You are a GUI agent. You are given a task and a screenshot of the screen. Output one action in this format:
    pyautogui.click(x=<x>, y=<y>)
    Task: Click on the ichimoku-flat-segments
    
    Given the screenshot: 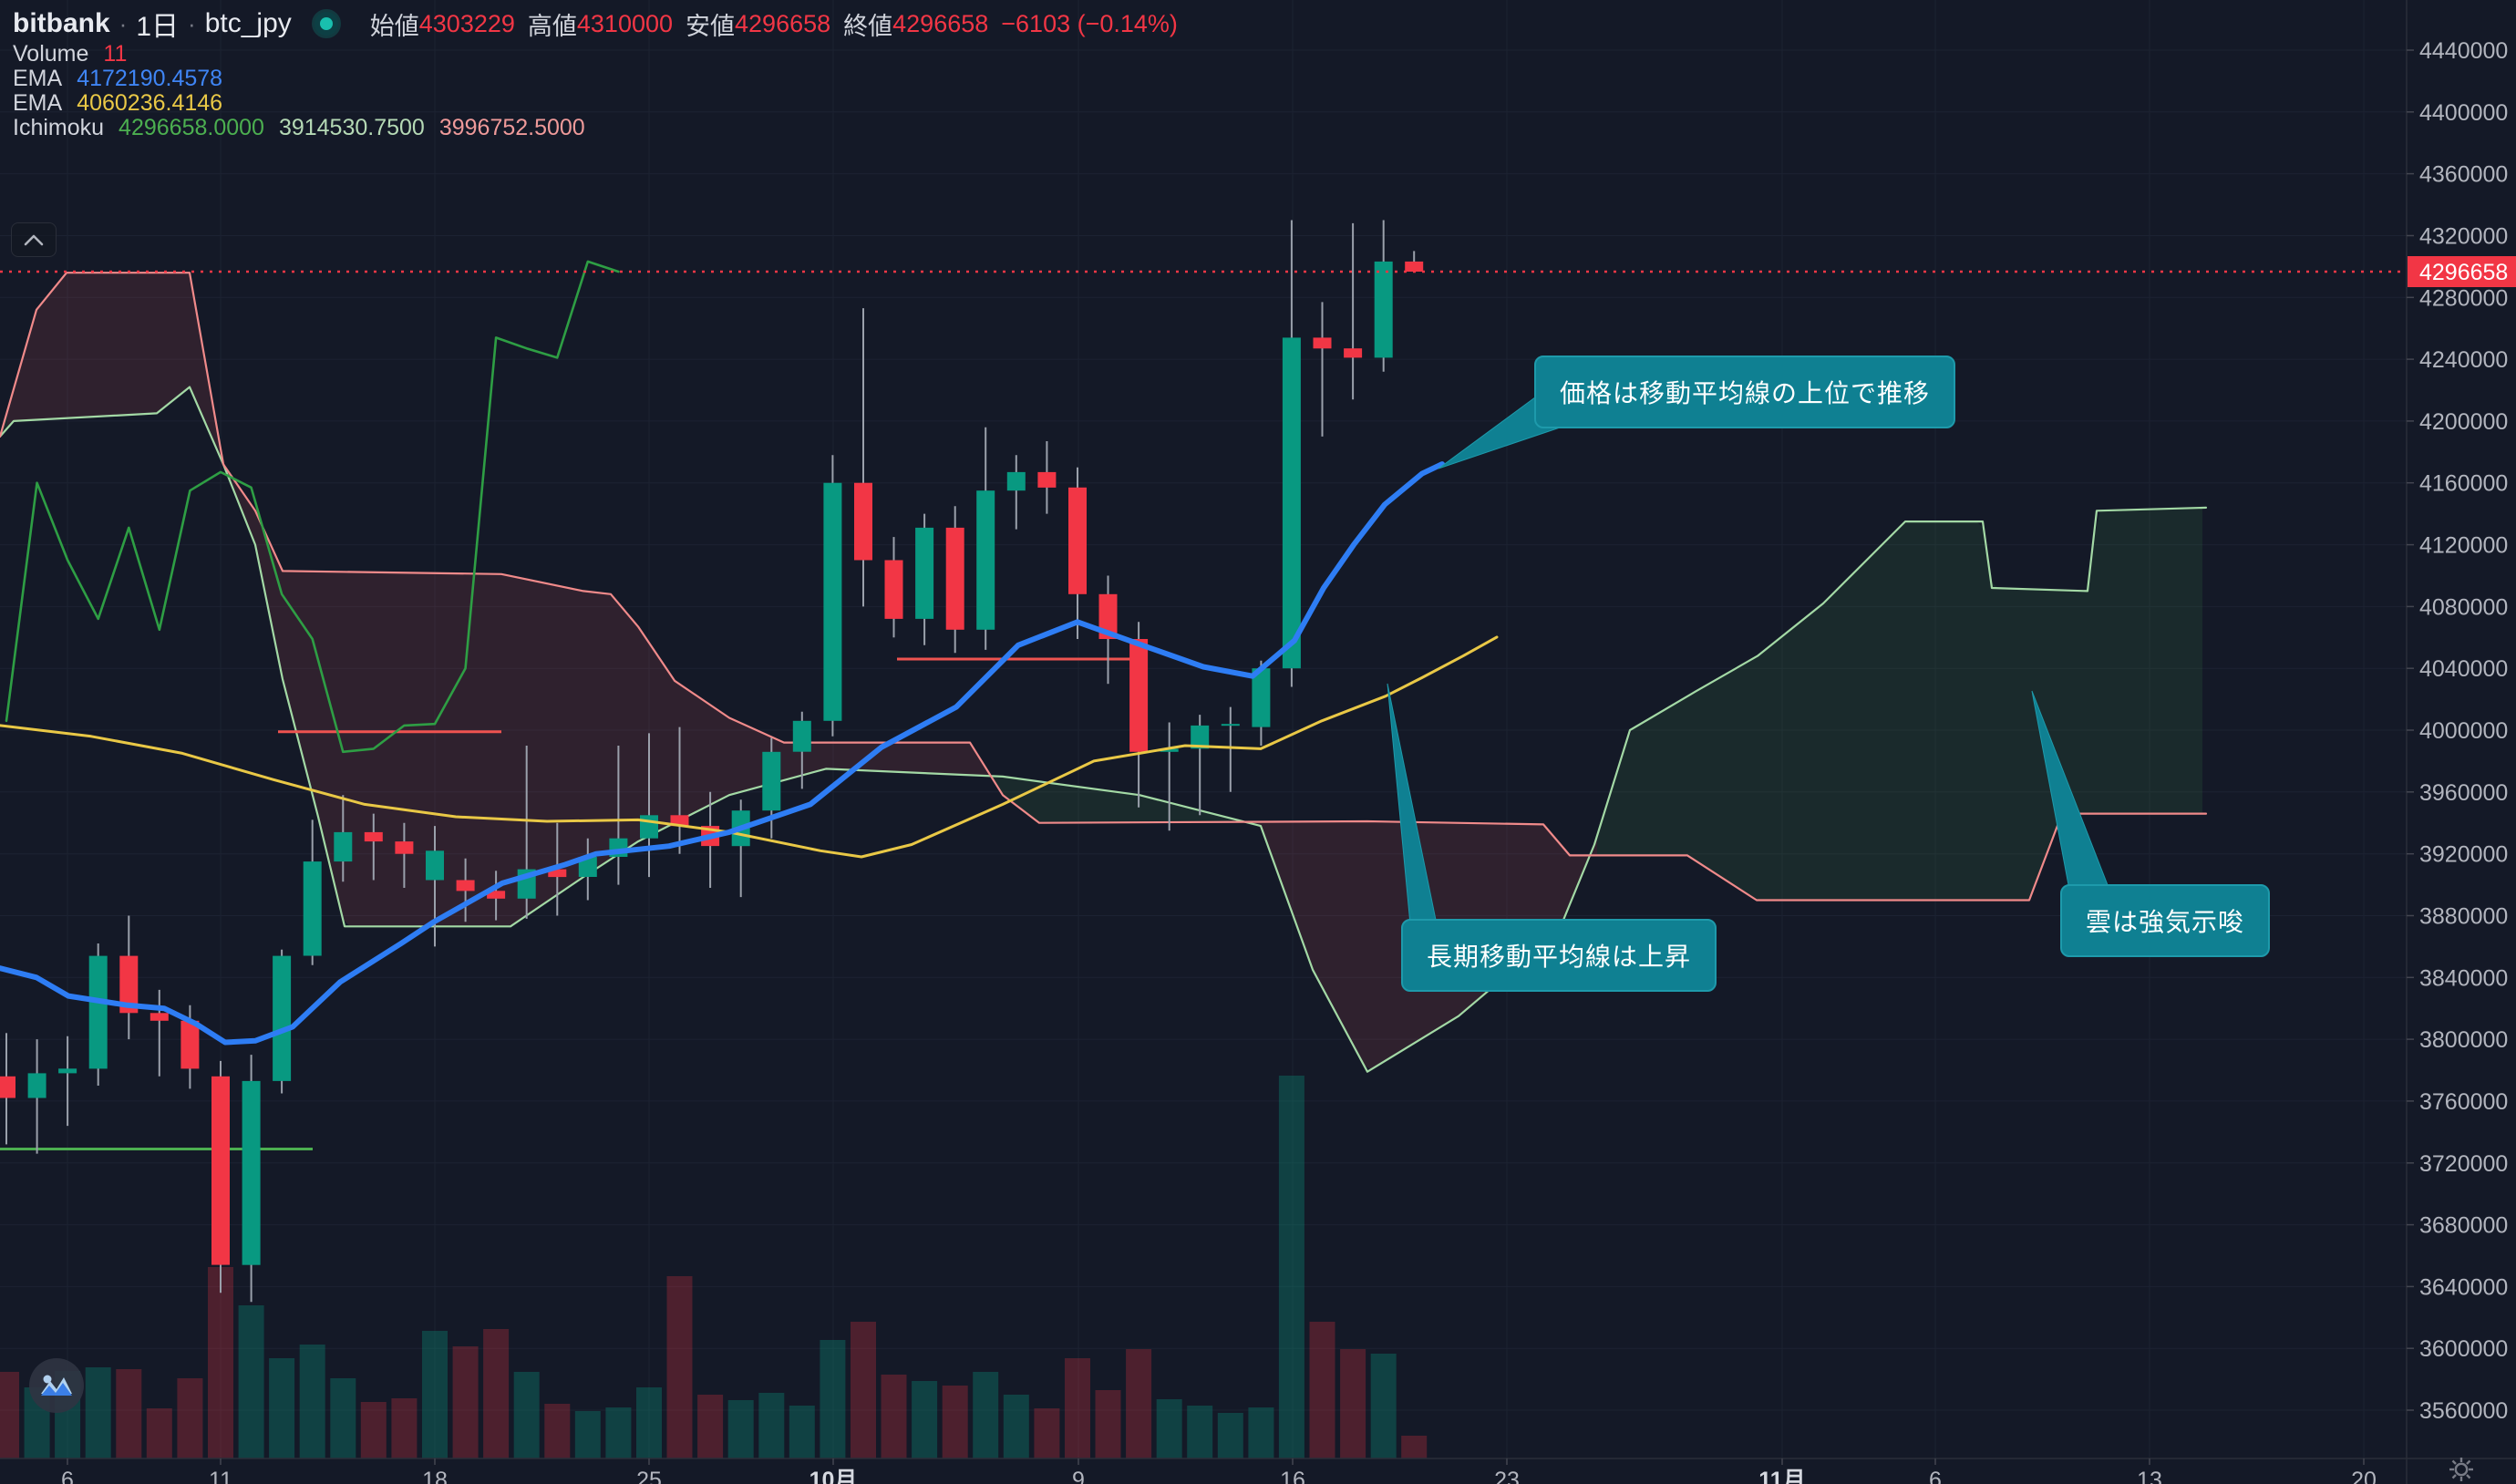 What is the action you would take?
    pyautogui.click(x=567, y=903)
    